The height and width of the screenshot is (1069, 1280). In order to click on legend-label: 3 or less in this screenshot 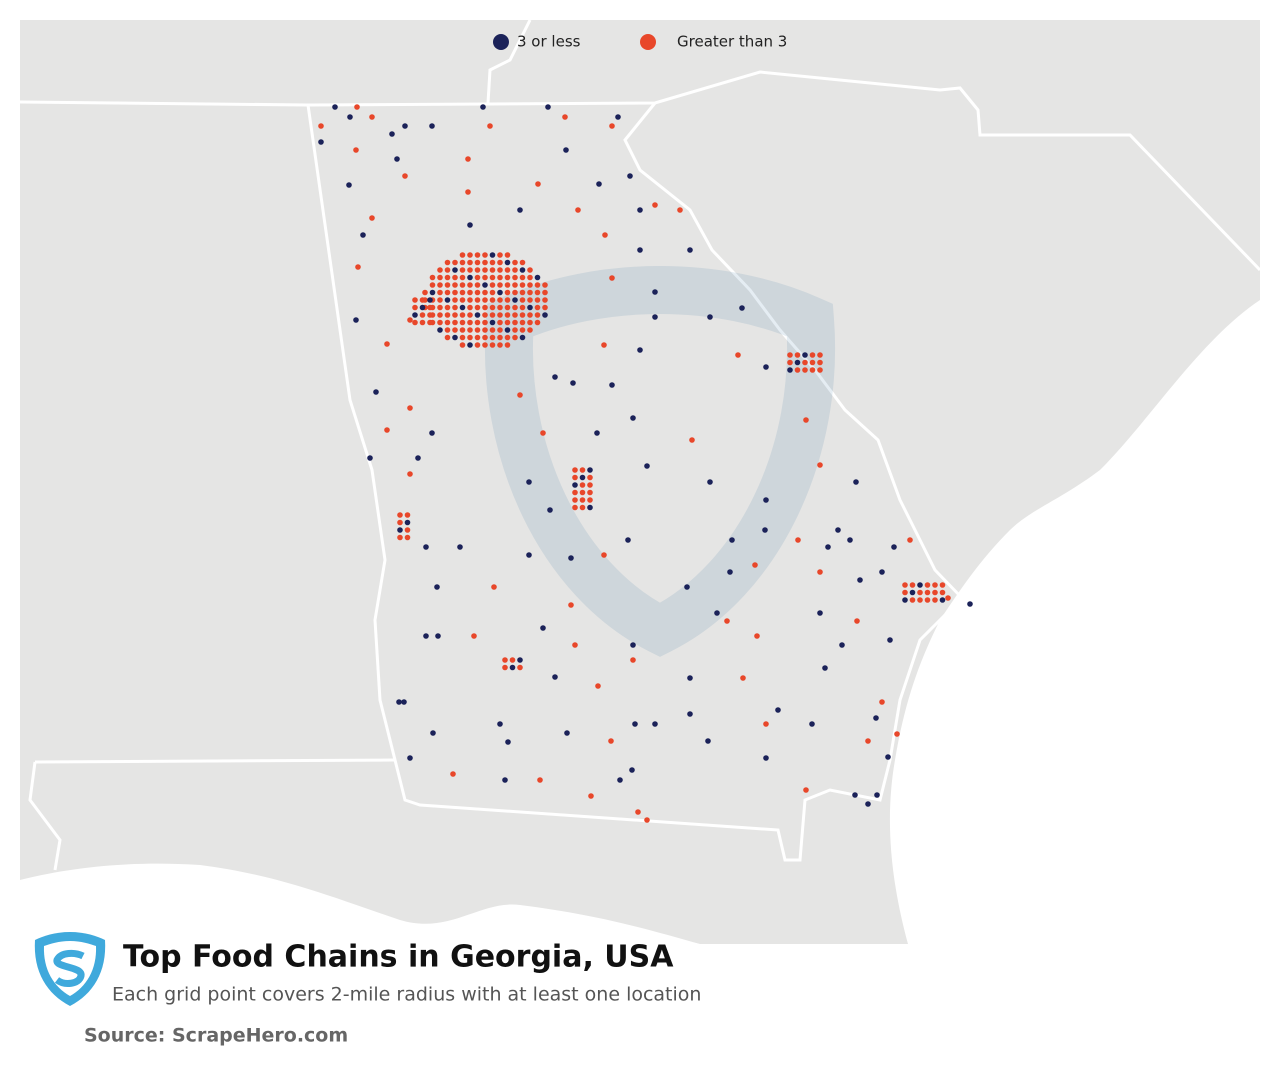, I will do `click(549, 42)`.